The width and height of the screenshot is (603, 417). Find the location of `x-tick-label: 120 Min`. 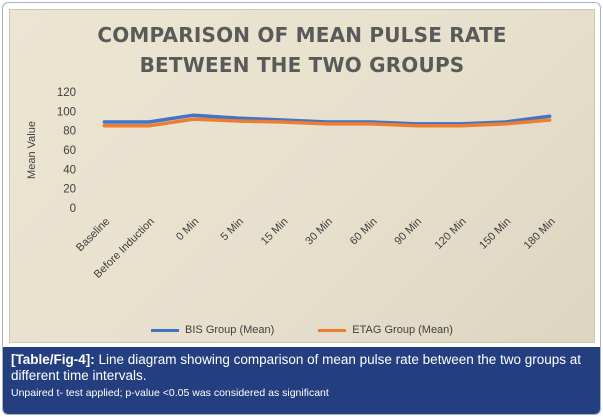

x-tick-label: 120 Min is located at coordinates (451, 234).